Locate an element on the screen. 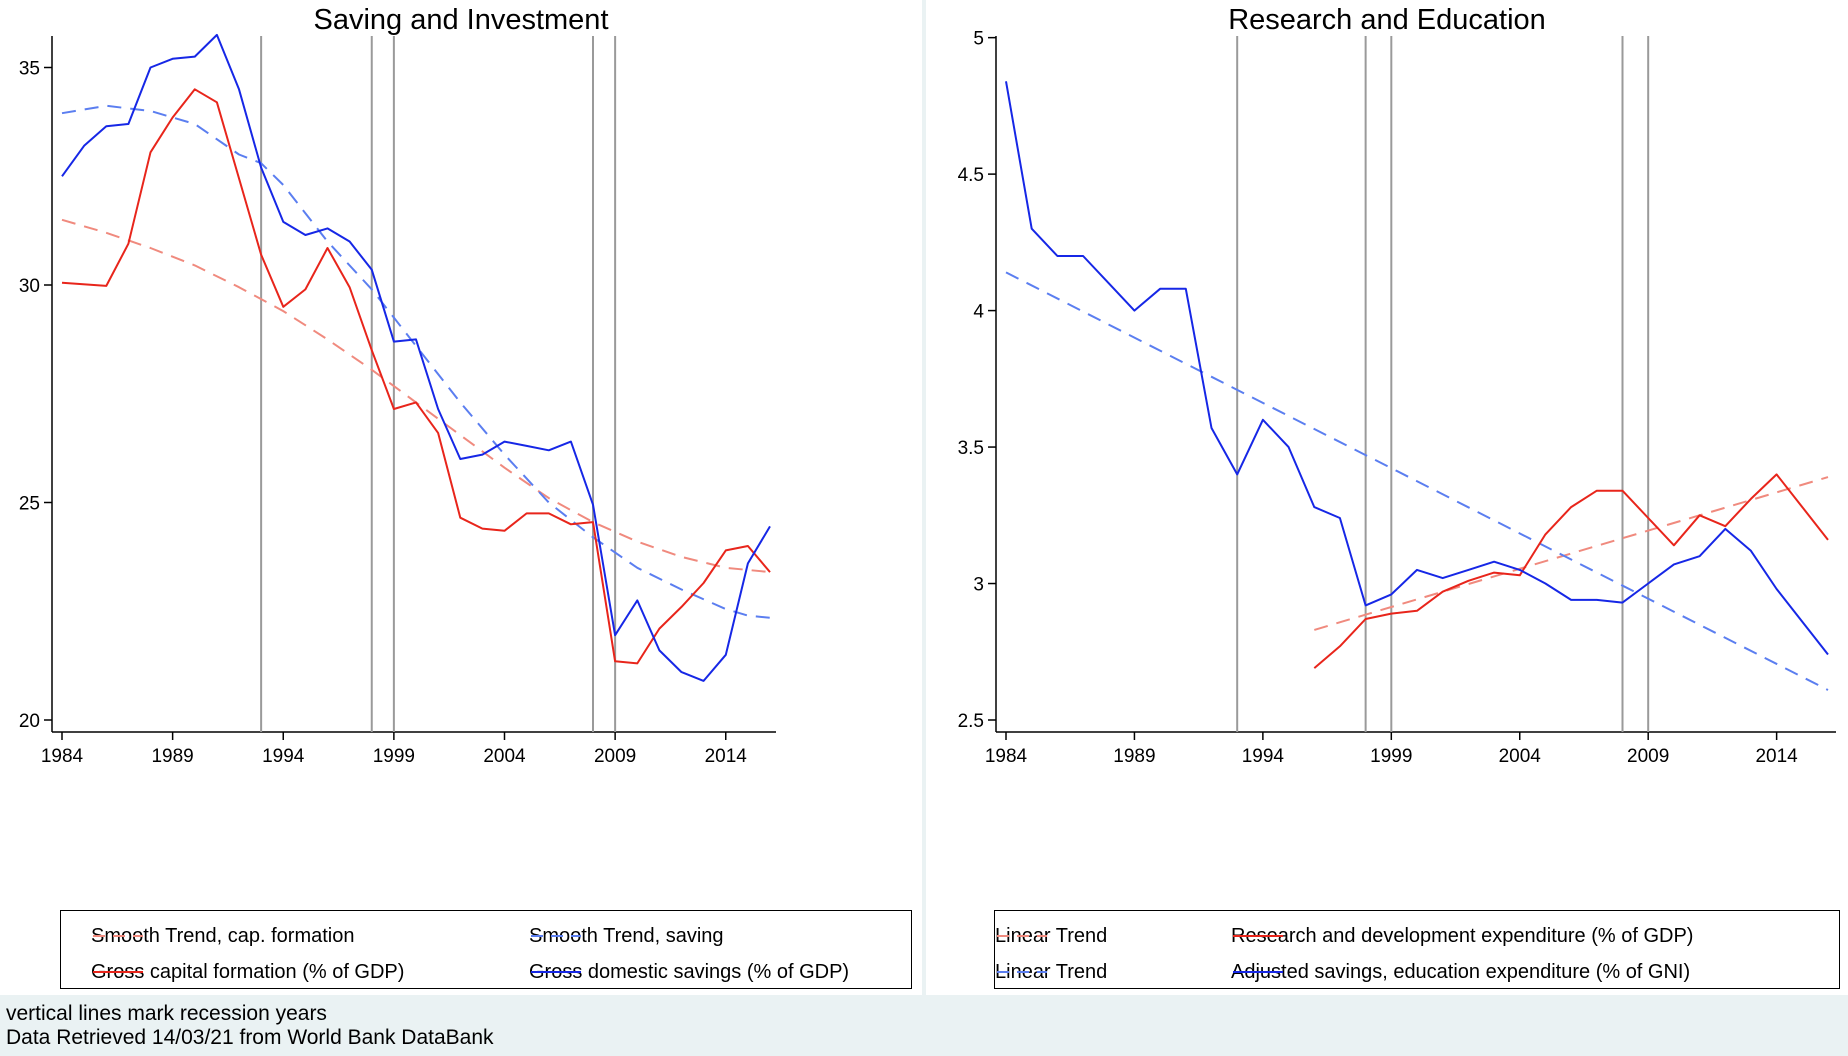 This screenshot has width=1848, height=1056. y-tick-label: 25 is located at coordinates (29, 504).